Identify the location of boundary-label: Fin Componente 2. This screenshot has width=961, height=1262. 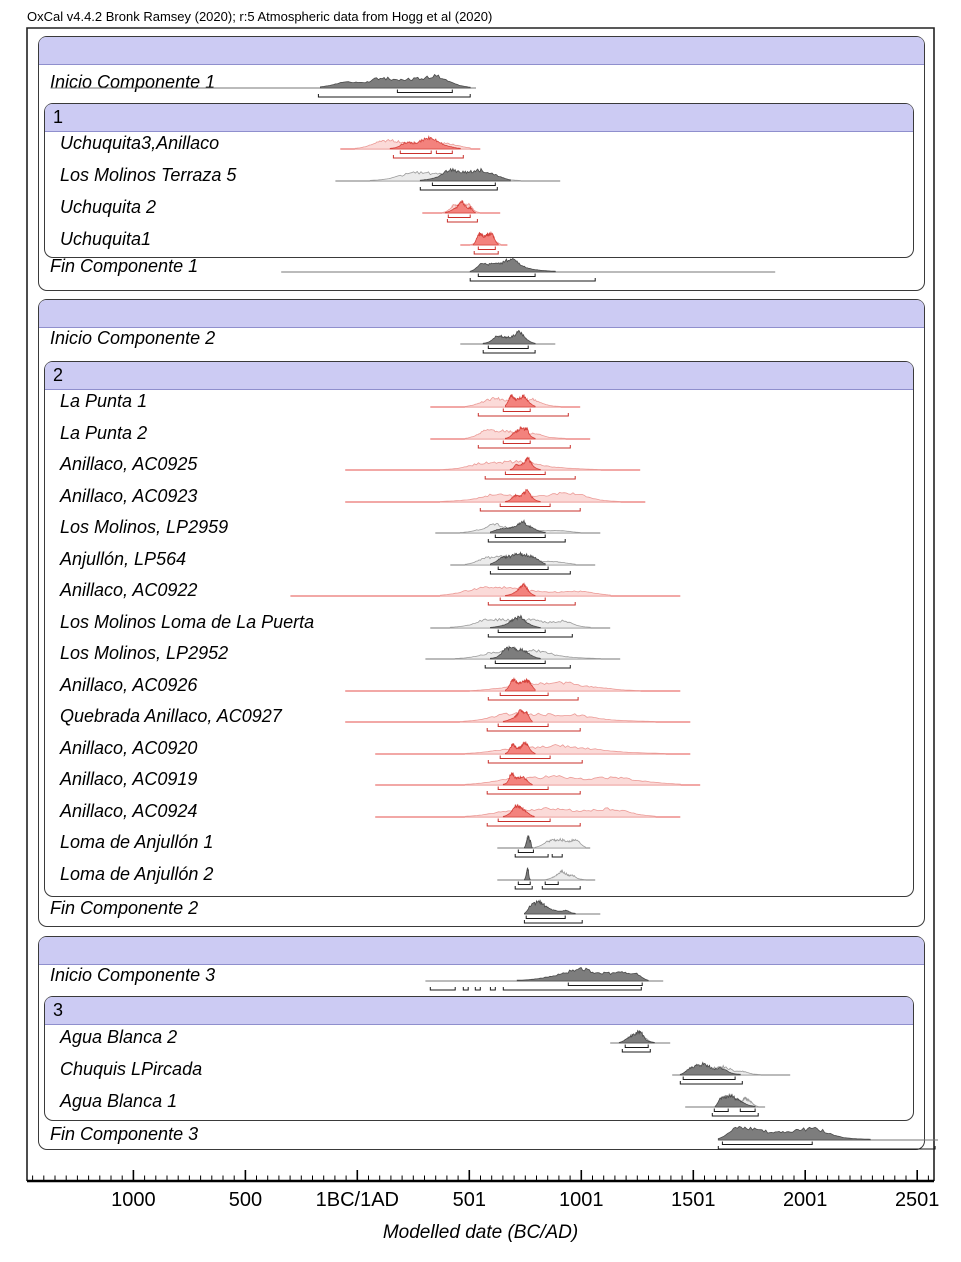
(124, 908).